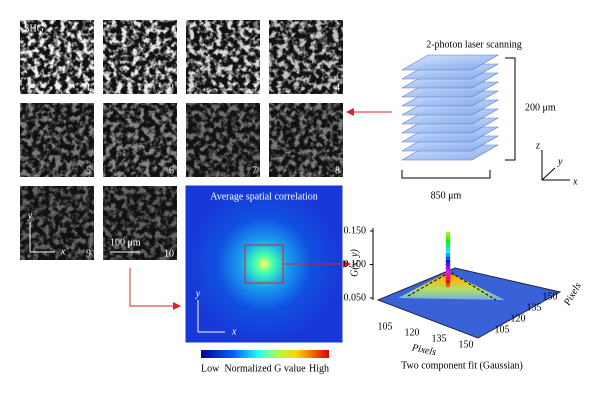 The image size is (600, 395). Describe the element at coordinates (34, 28) in the screenshot. I see `tile-label: SHG` at that location.